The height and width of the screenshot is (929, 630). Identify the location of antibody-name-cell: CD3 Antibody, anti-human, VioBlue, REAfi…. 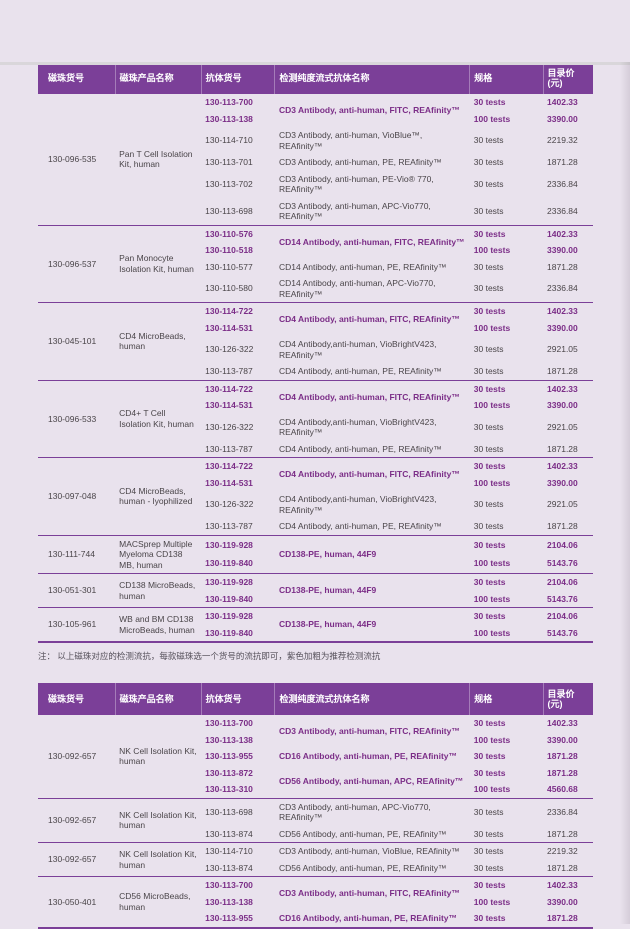
(372, 851).